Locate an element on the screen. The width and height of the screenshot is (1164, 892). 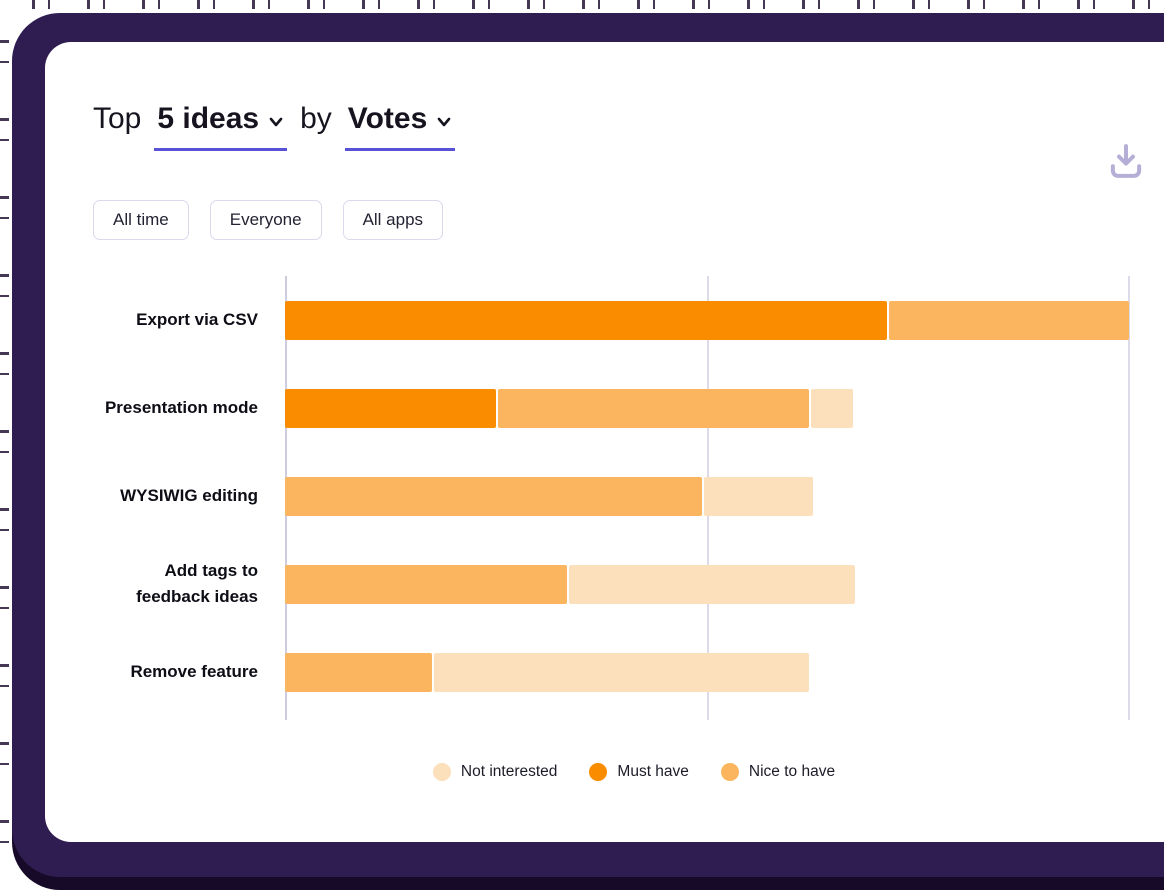
chart-row: Add tags to feedback ideas is located at coordinates (616, 584).